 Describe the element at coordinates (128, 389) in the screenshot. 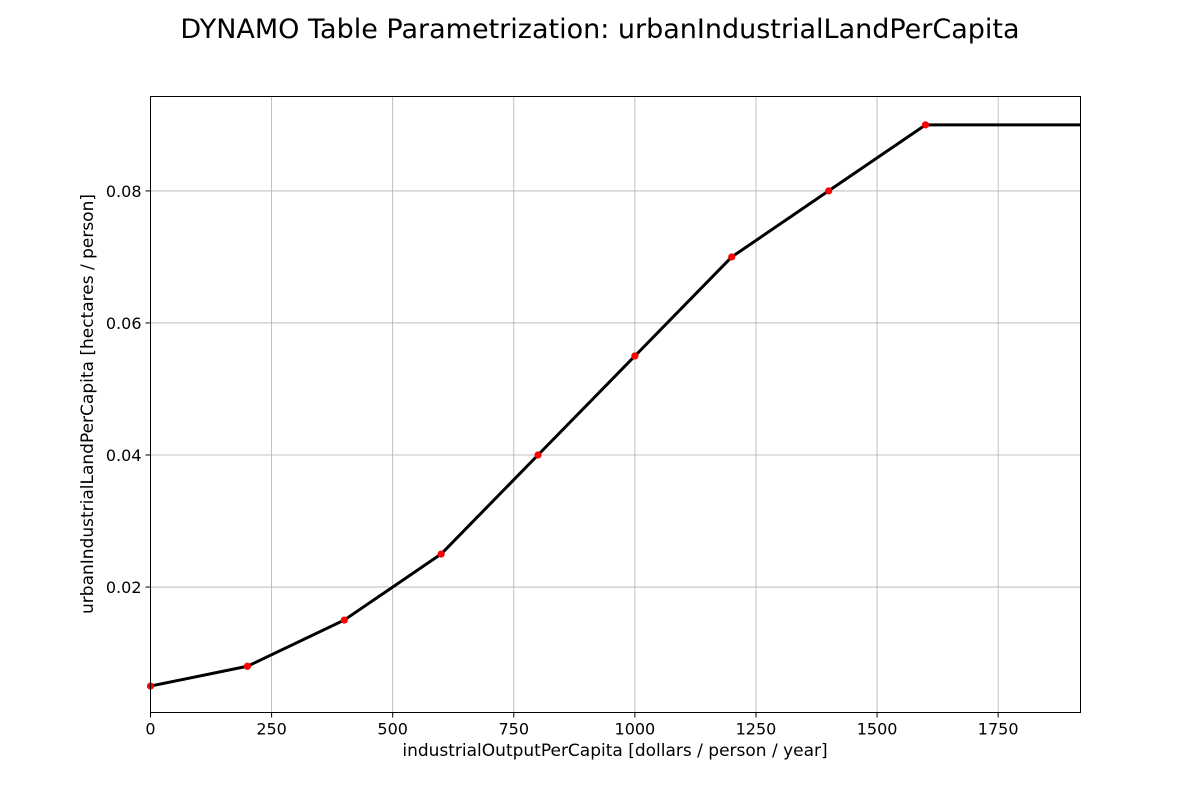

I see `y-axis: 0.02 0.04 0.06 0.08` at that location.